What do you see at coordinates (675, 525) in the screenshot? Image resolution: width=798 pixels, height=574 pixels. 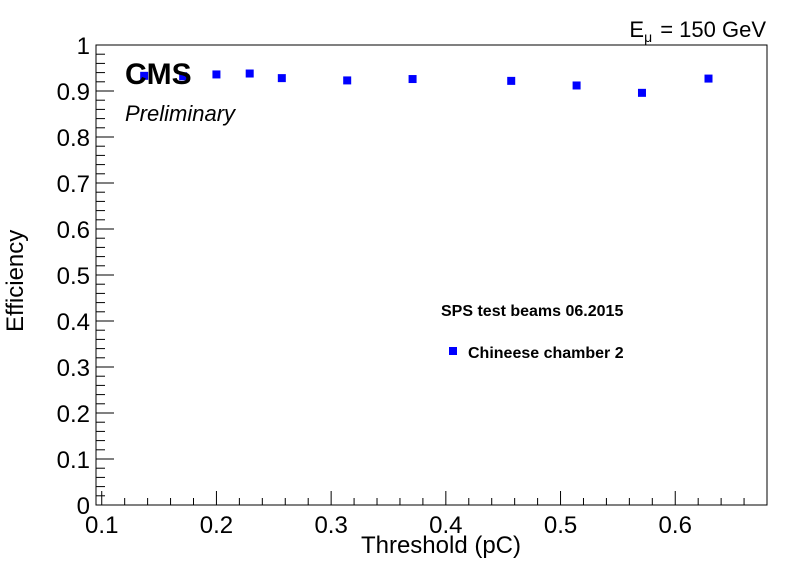 I see `x-tick-label: 0.6` at bounding box center [675, 525].